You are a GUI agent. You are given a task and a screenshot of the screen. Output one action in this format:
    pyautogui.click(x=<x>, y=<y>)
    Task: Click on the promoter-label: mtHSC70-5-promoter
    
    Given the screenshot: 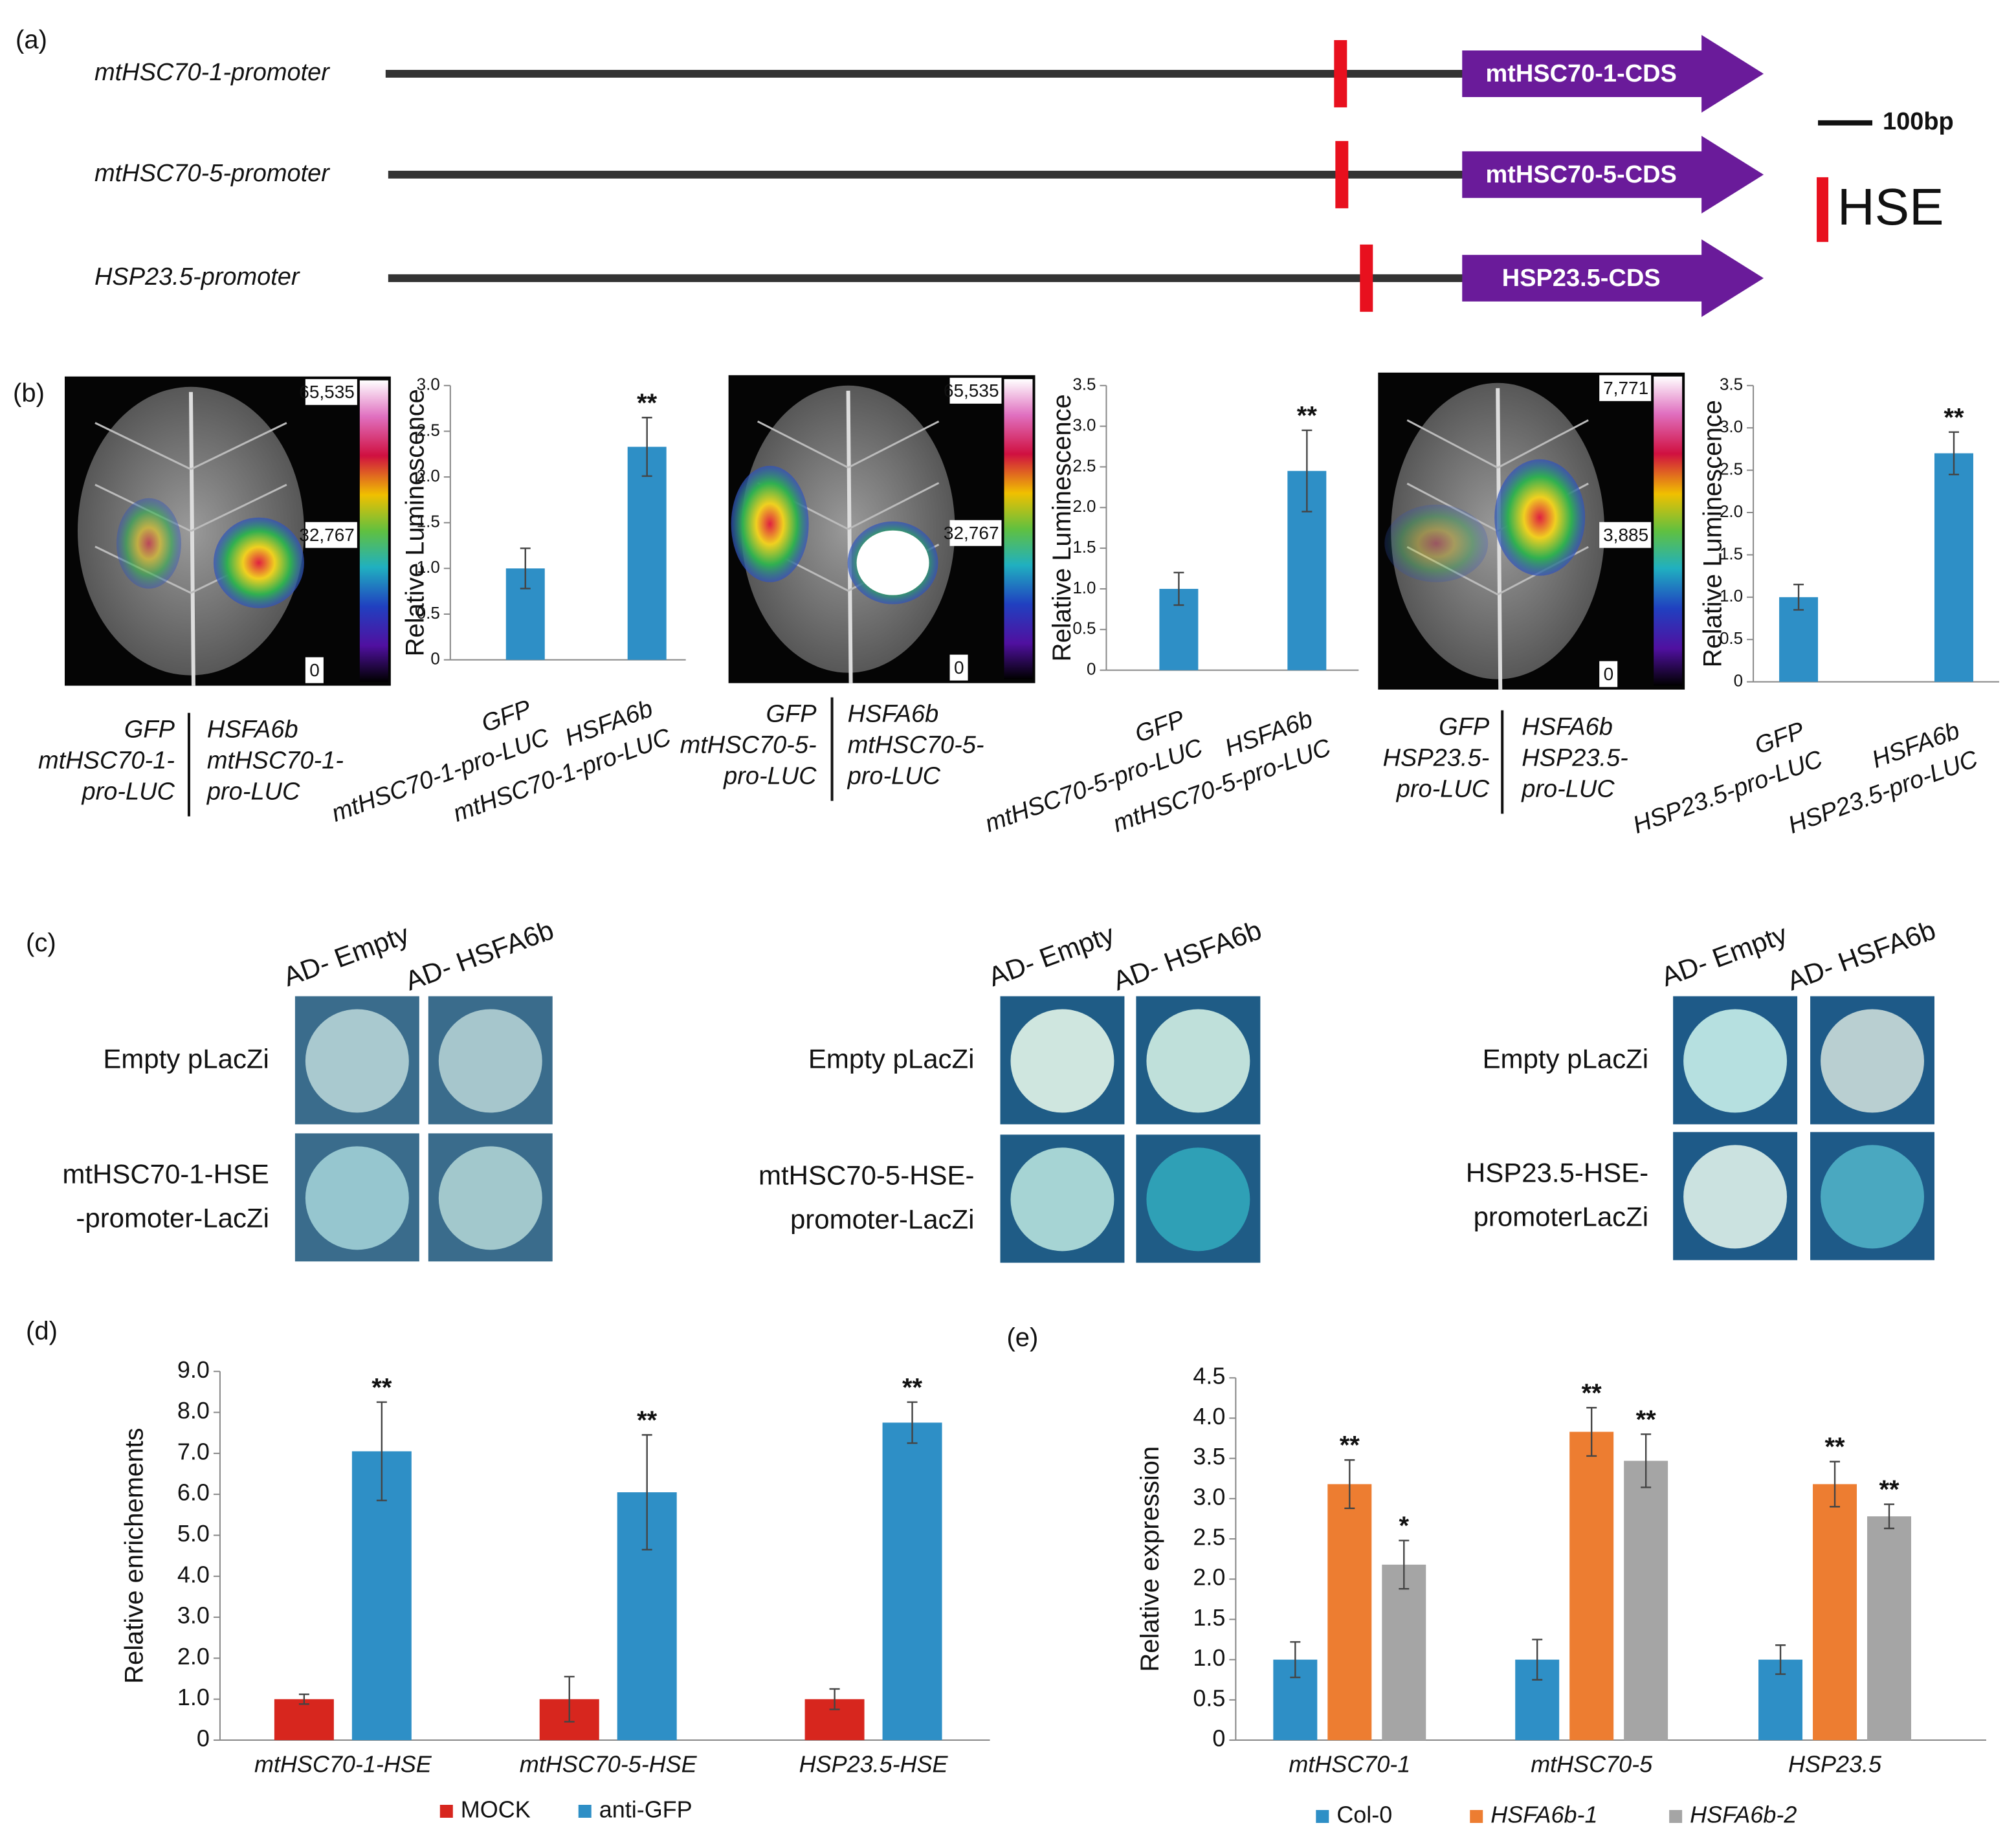 What is the action you would take?
    pyautogui.click(x=212, y=173)
    